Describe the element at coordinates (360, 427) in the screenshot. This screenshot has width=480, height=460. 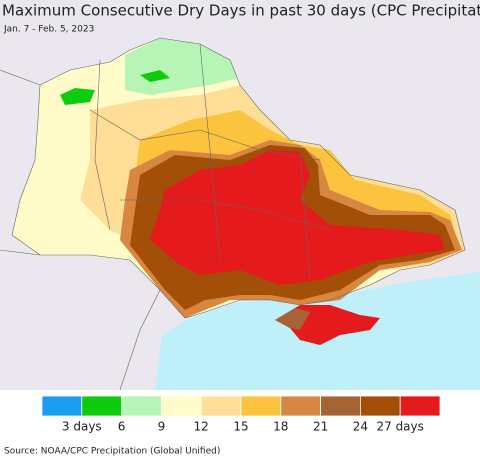
I see `legend-label: 24` at that location.